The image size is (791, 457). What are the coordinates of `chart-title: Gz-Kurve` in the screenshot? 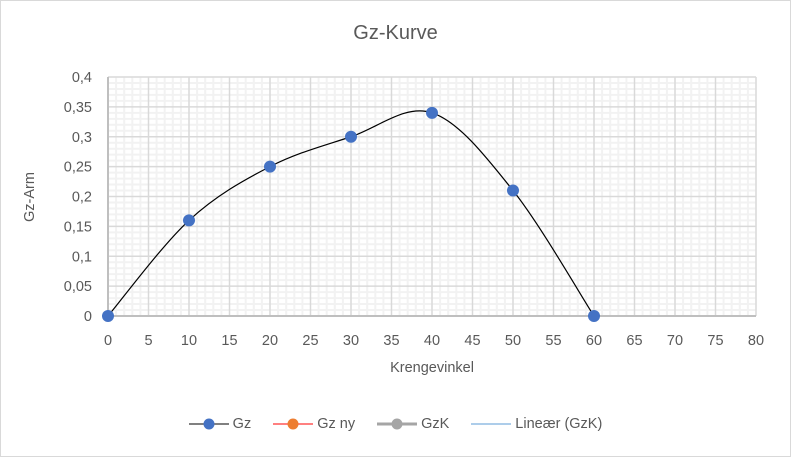 It's located at (395, 33).